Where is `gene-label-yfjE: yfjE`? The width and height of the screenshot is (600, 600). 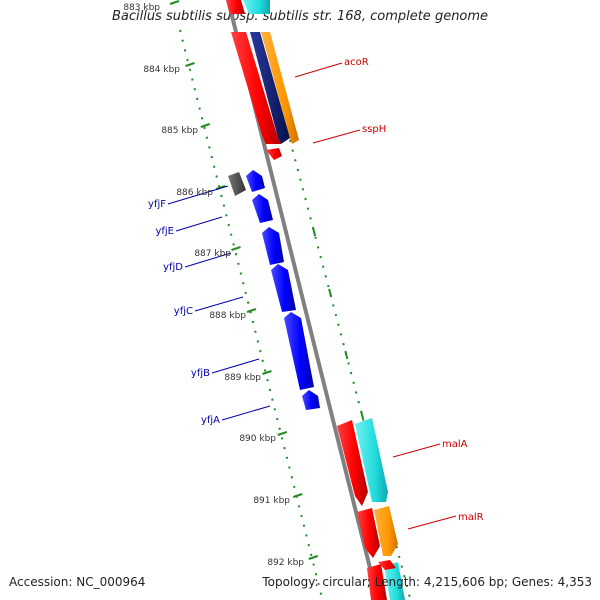 gene-label-yfjE: yfjE is located at coordinates (164, 231).